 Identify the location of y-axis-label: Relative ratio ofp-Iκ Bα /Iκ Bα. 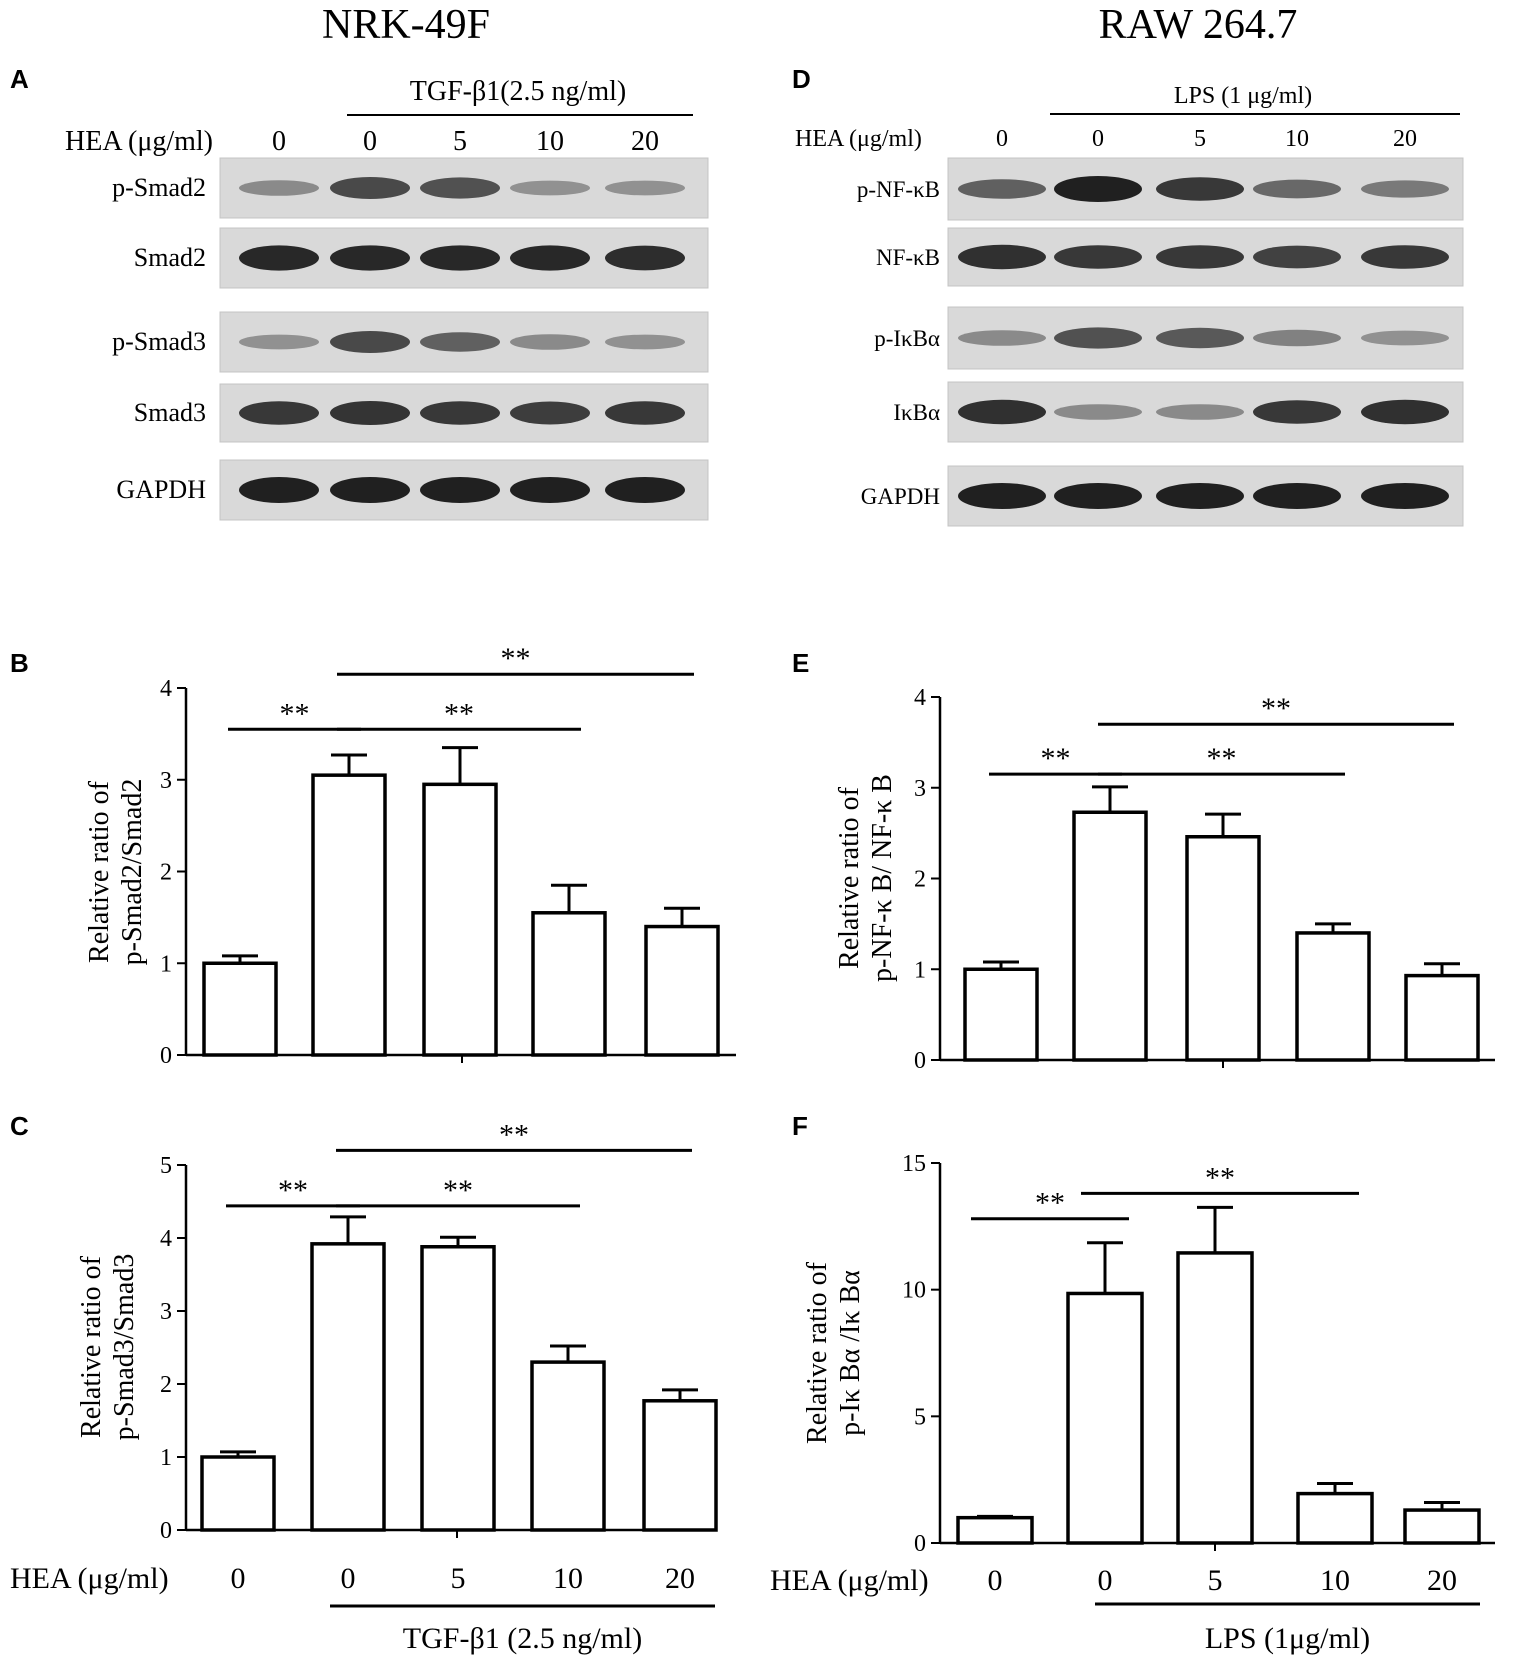
(834, 1352).